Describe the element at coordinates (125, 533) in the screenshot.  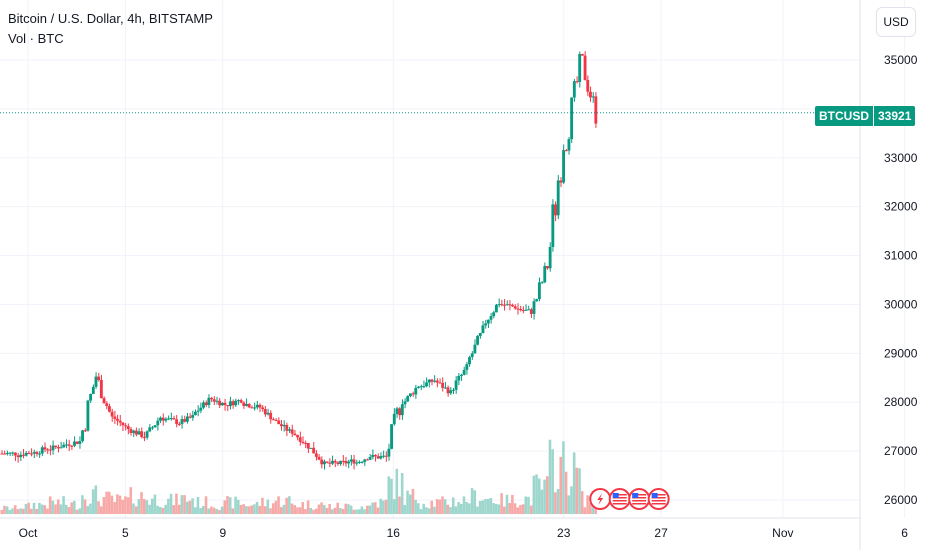
I see `x-tick-label: 5` at that location.